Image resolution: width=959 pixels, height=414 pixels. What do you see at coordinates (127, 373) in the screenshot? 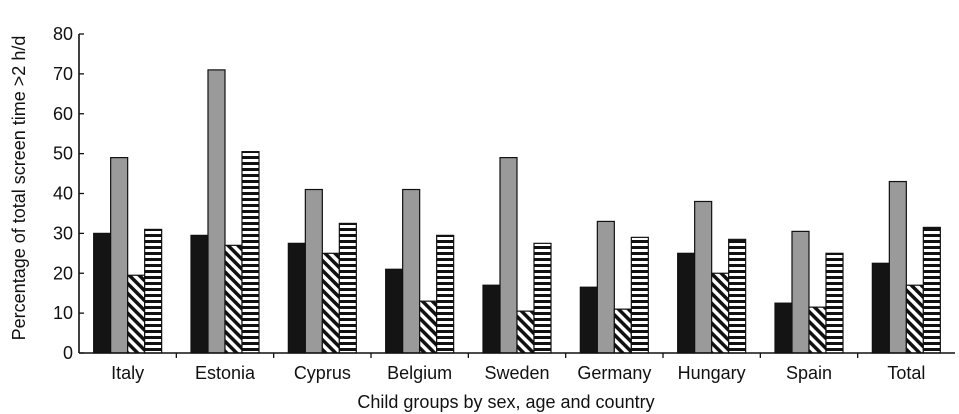
I see `x-tick-label: Italy` at bounding box center [127, 373].